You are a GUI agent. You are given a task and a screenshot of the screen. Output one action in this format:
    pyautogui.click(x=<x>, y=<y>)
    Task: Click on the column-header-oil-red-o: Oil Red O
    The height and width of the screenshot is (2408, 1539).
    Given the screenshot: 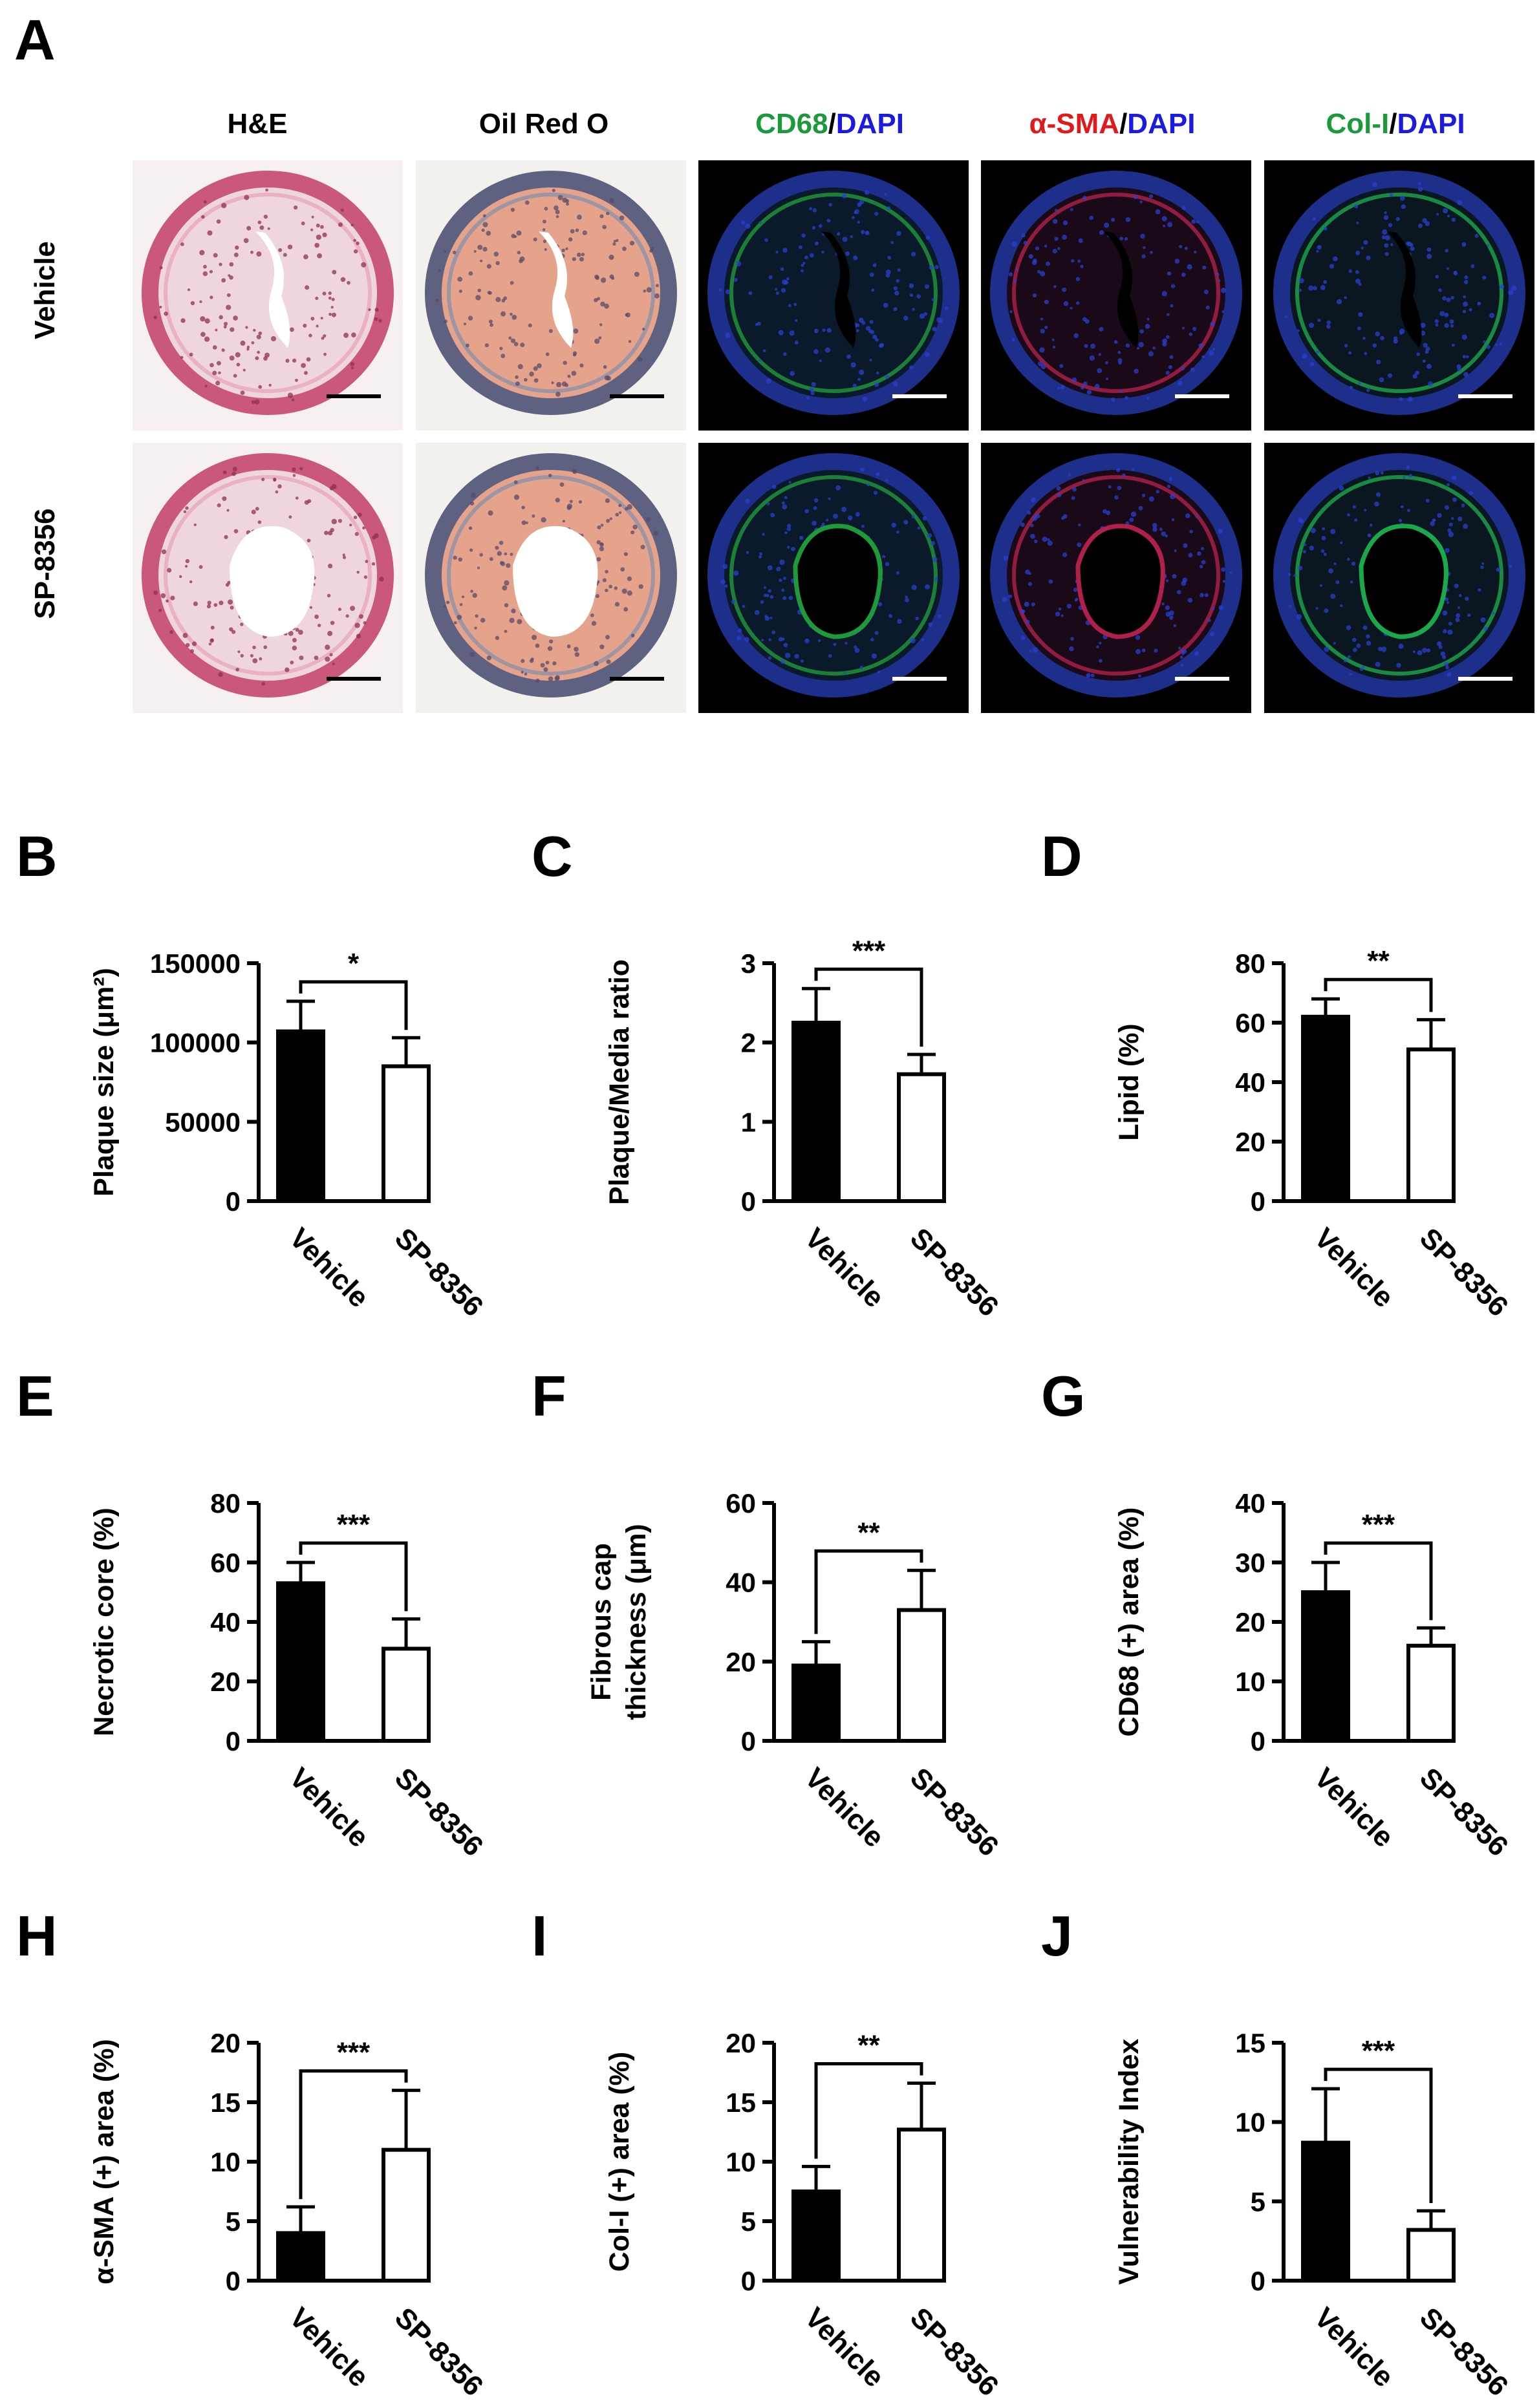 What is the action you would take?
    pyautogui.click(x=544, y=124)
    